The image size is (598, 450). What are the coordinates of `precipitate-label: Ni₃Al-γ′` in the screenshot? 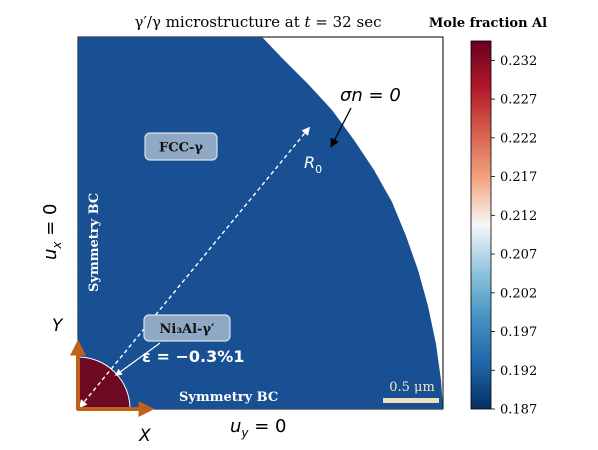 It's located at (187, 328).